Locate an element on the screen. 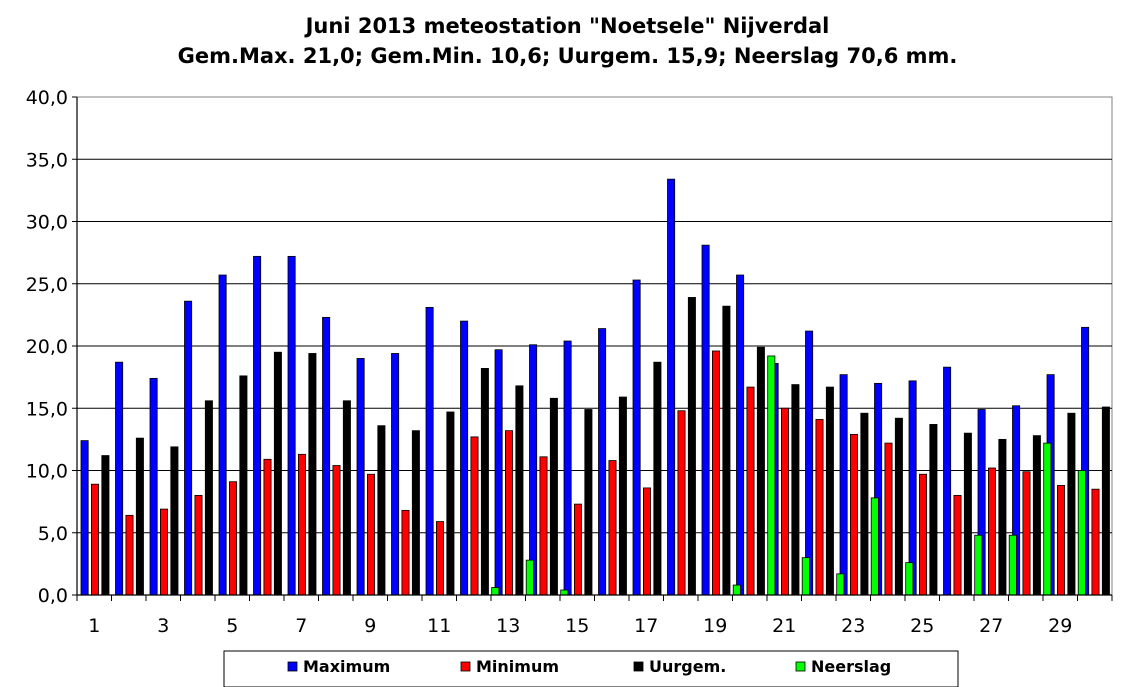  legend-label: Uurgem. is located at coordinates (687, 666).